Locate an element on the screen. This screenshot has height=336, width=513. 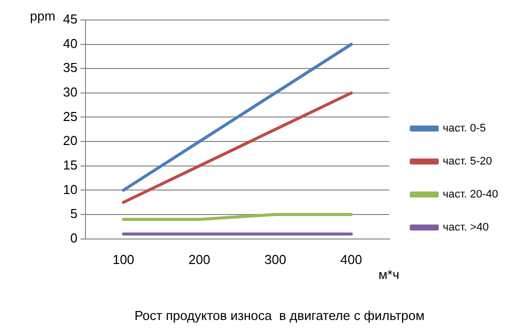
y-tick-label: 5 is located at coordinates (74, 214).